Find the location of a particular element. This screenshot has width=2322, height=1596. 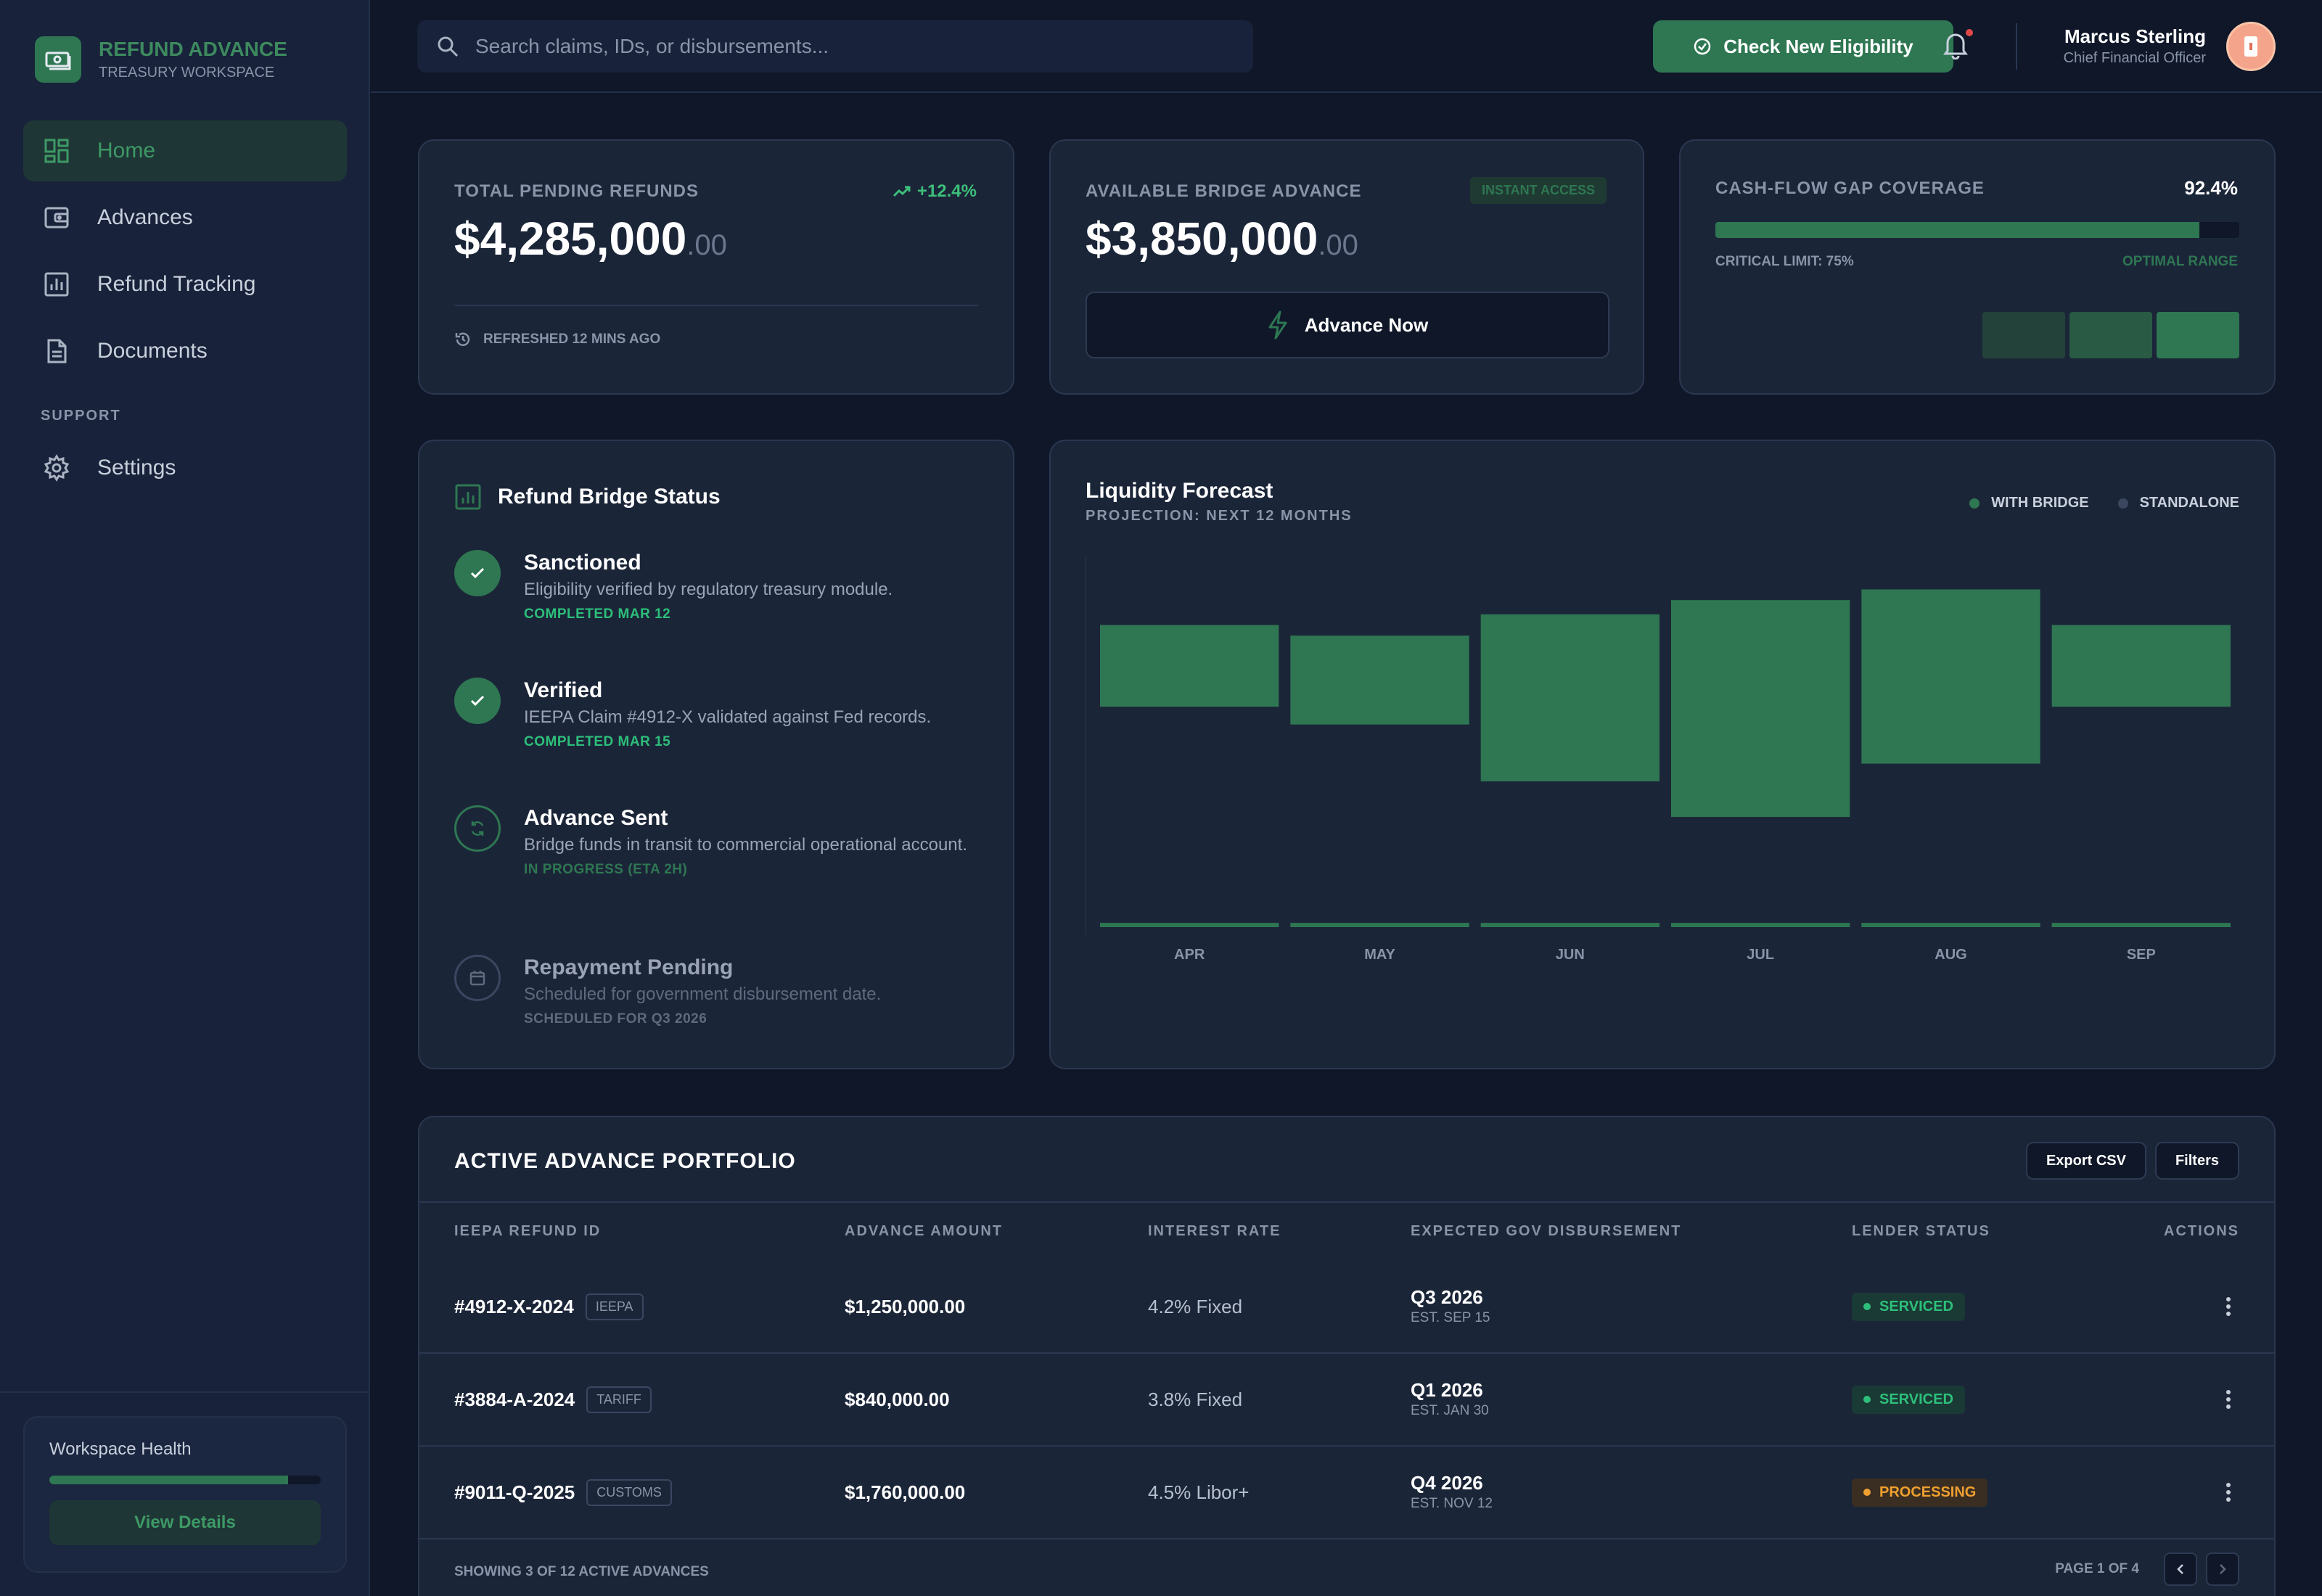

chevron-left-icon is located at coordinates (2180, 1569).